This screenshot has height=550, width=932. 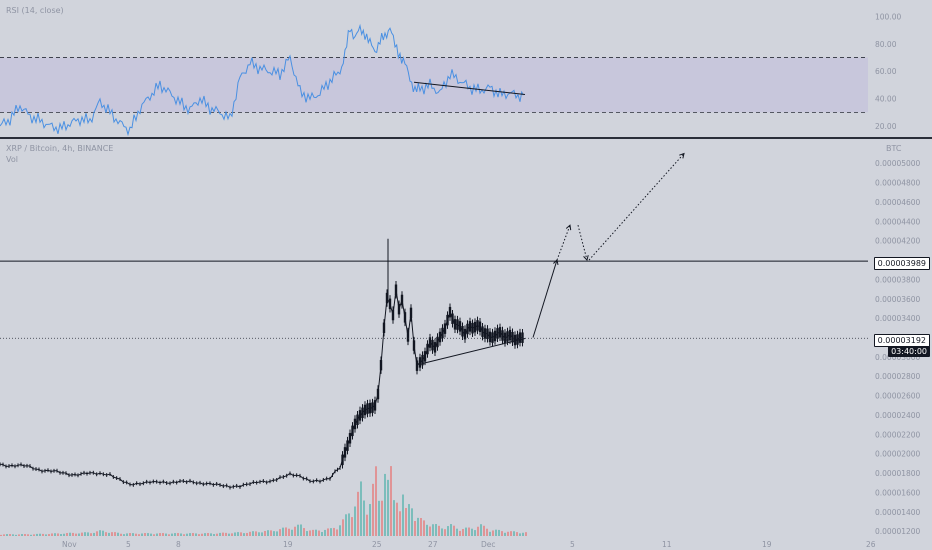 What do you see at coordinates (667, 544) in the screenshot?
I see `time-axis-label: 11` at bounding box center [667, 544].